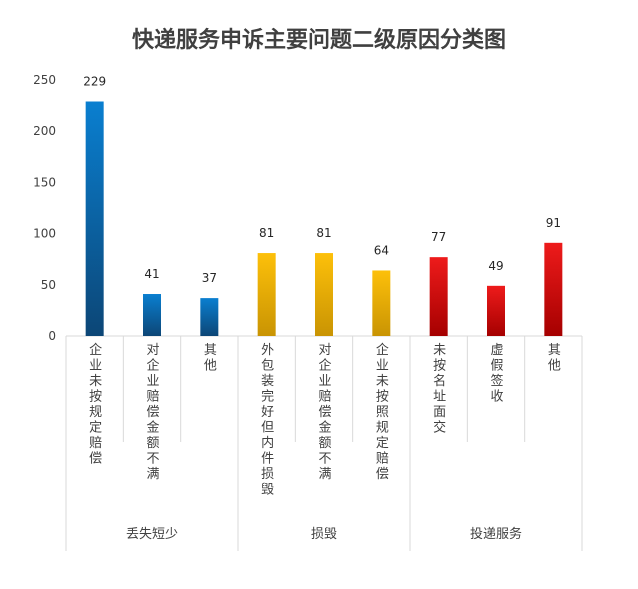 Image resolution: width=638 pixels, height=589 pixels. I want to click on data-label: 229, so click(94, 82).